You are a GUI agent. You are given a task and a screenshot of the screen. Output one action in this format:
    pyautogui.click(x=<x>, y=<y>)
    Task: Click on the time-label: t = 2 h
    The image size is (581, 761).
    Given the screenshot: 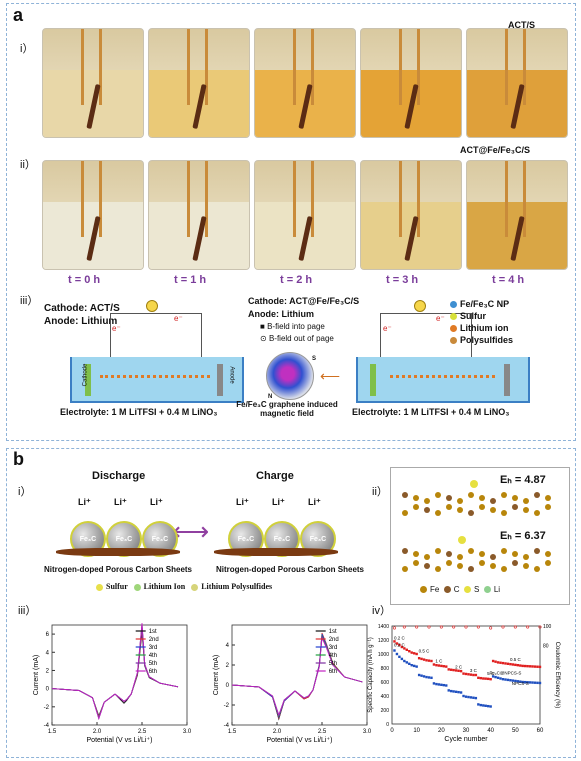 What is the action you would take?
    pyautogui.click(x=296, y=280)
    